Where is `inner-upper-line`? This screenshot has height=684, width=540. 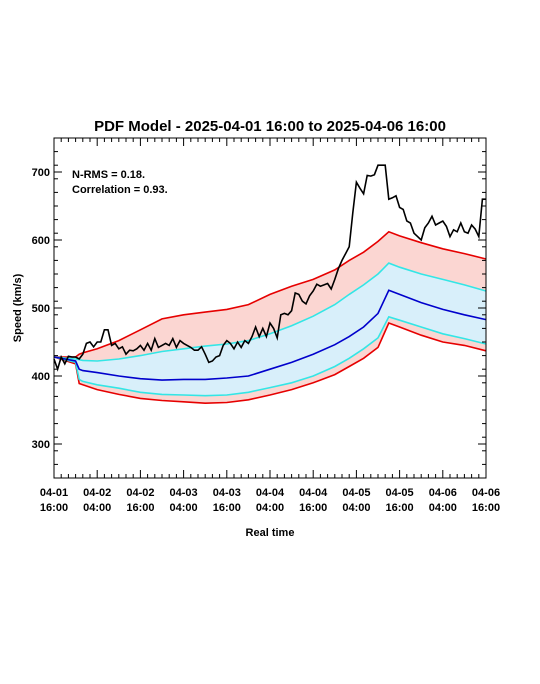
inner-upper-line is located at coordinates (270, 312).